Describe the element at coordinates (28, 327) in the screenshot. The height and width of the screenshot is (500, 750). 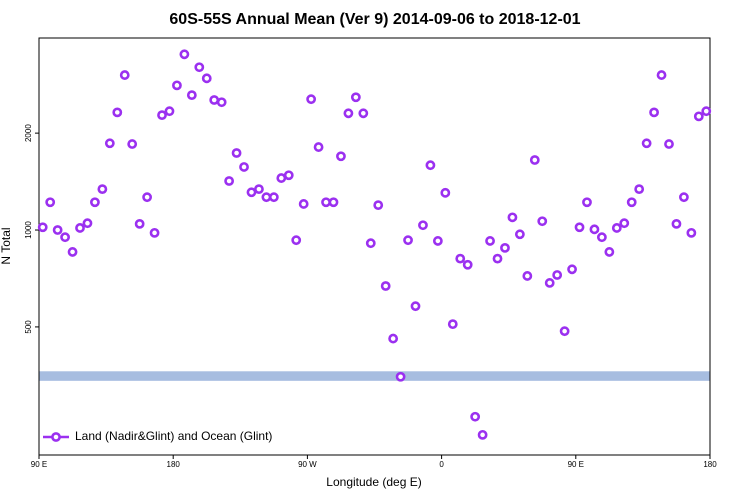
I see `y-tick-label: 500` at that location.